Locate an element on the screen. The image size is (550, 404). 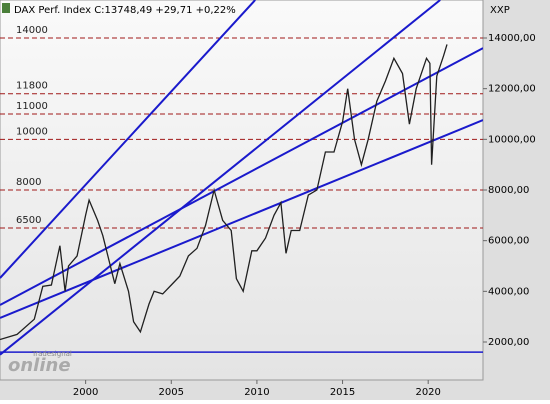
y-tick-label: 14000,00 is located at coordinates (512, 38).